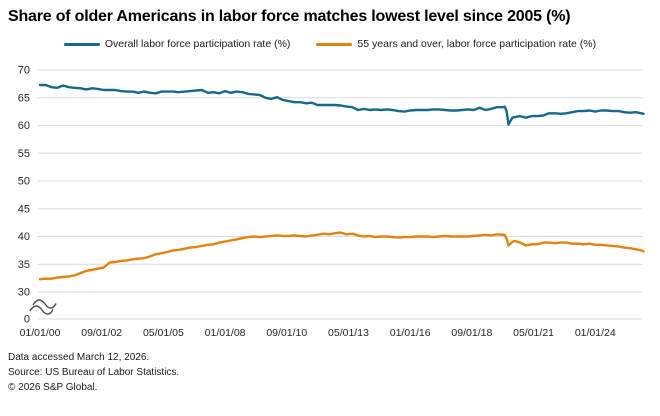 The height and width of the screenshot is (416, 660). What do you see at coordinates (53, 387) in the screenshot?
I see `footer-copyright: © 2026 S&P Global.` at bounding box center [53, 387].